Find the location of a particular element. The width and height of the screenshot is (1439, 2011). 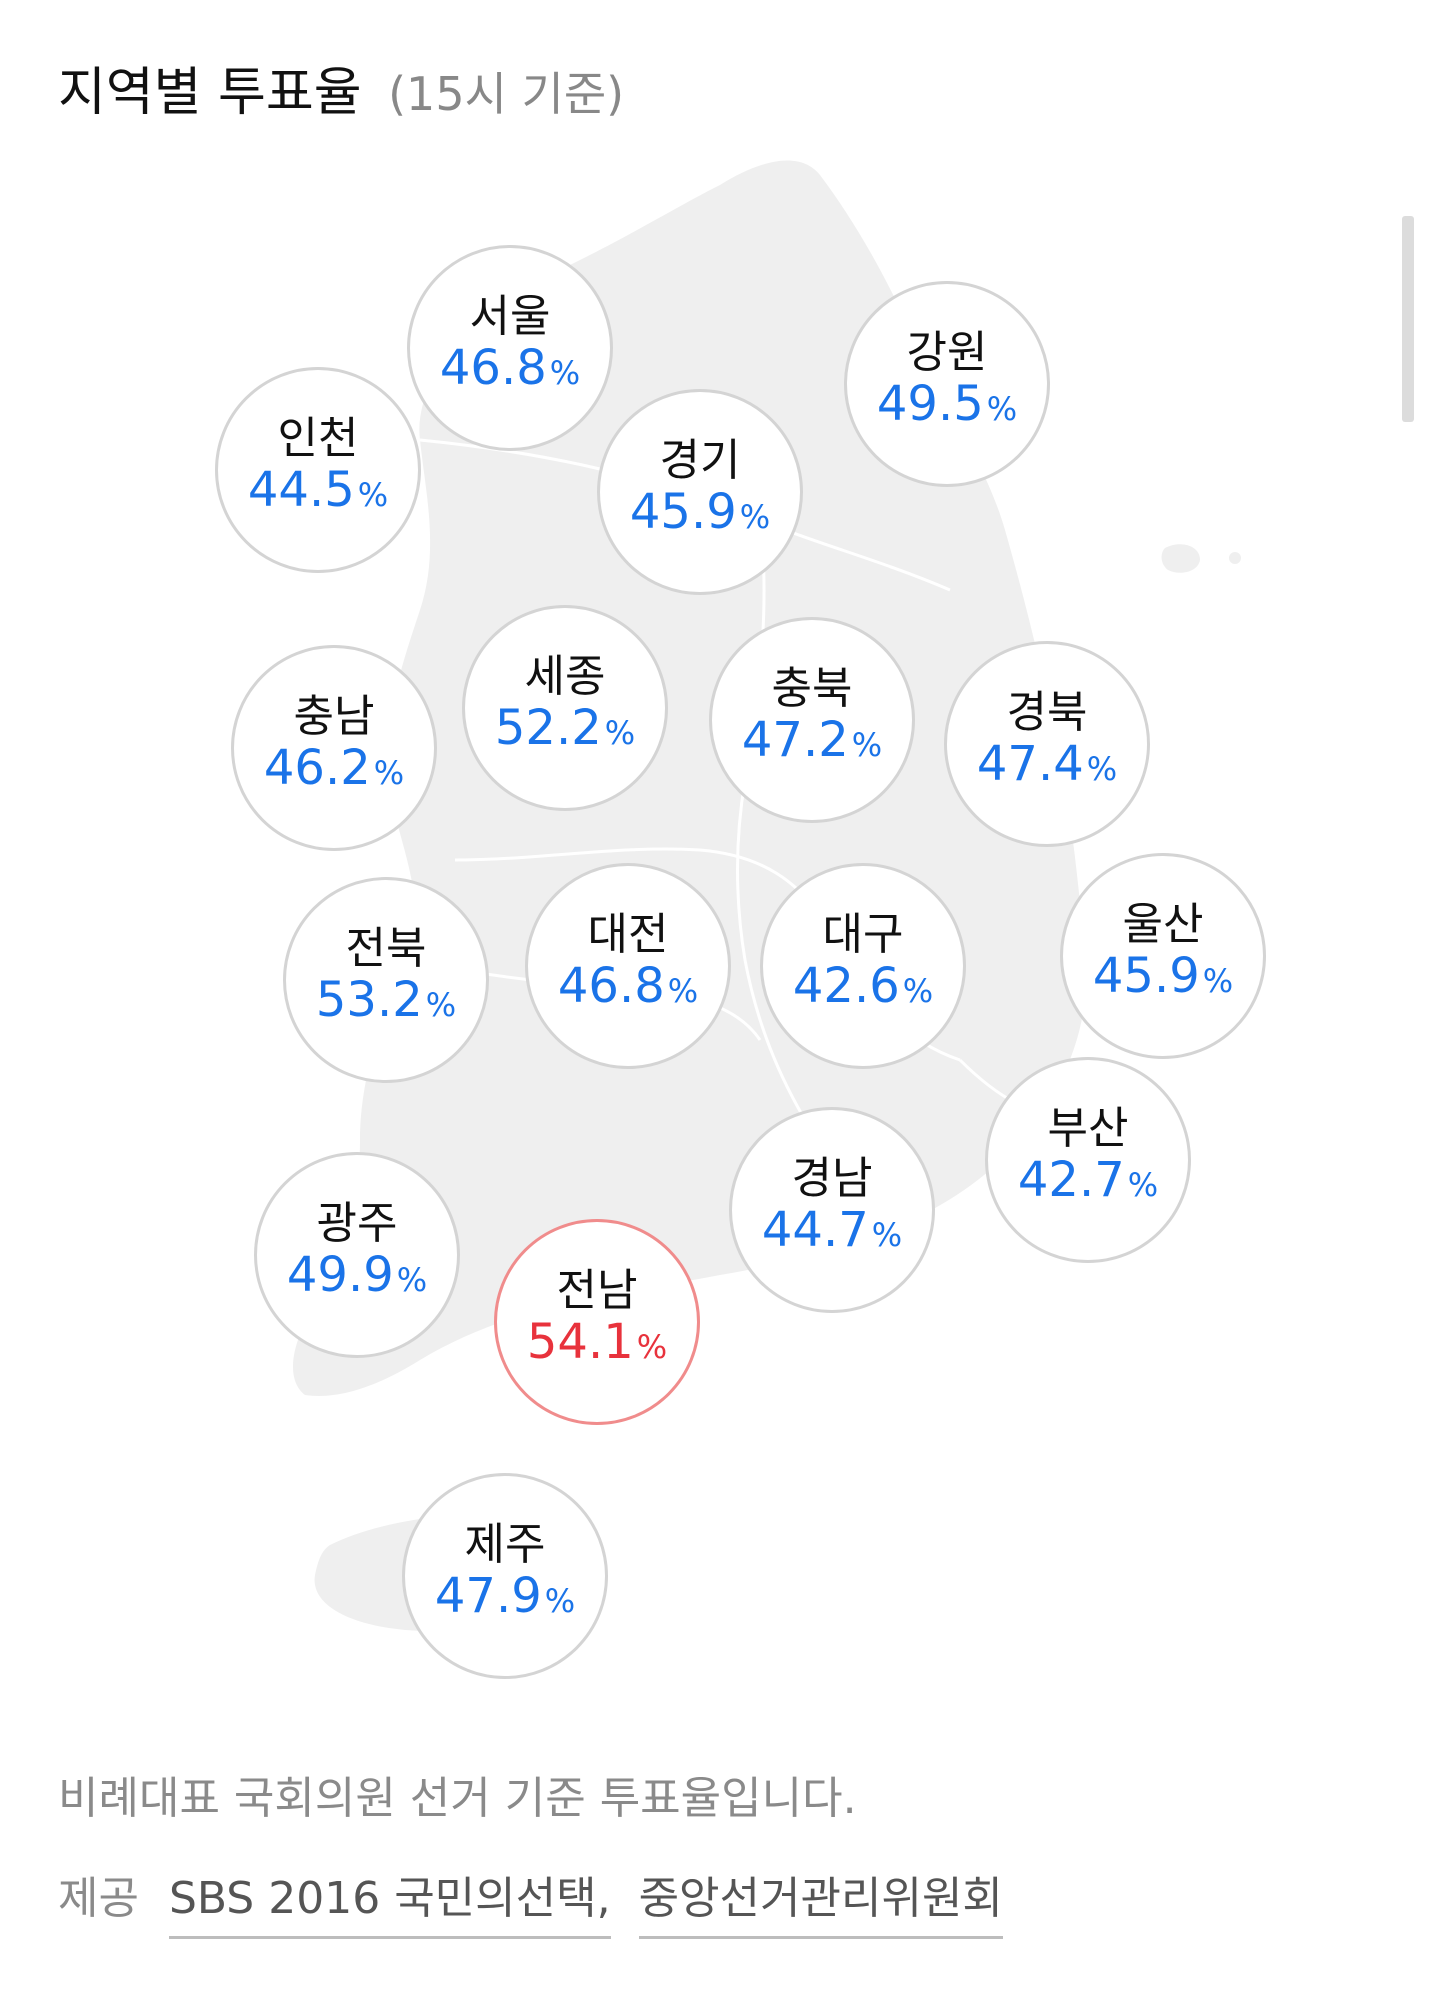

turnout-value: 44.7 is located at coordinates (815, 1229).